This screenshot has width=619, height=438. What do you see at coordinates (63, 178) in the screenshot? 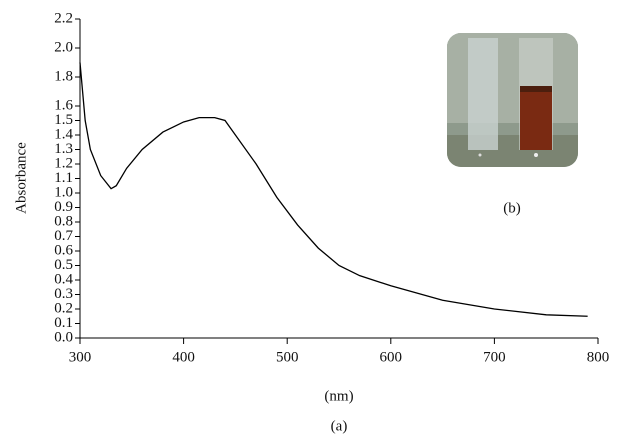
I see `y-tick-label: 1.1` at bounding box center [63, 178].